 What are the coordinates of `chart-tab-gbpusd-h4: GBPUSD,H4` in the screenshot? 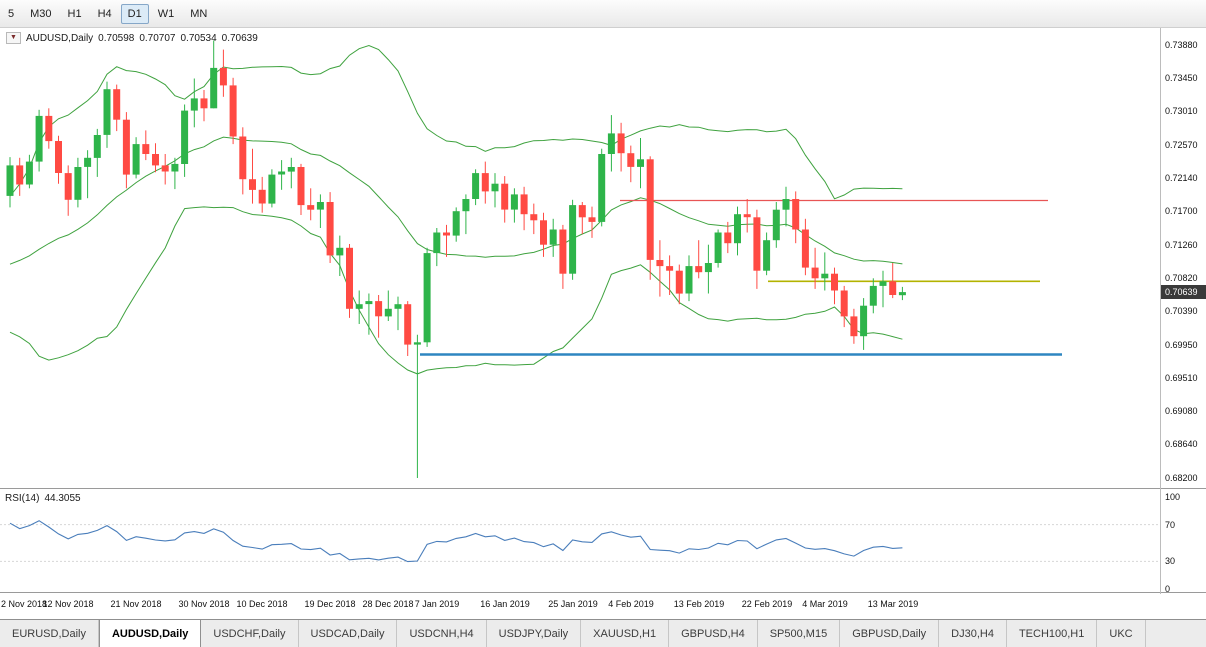 It's located at (713, 633).